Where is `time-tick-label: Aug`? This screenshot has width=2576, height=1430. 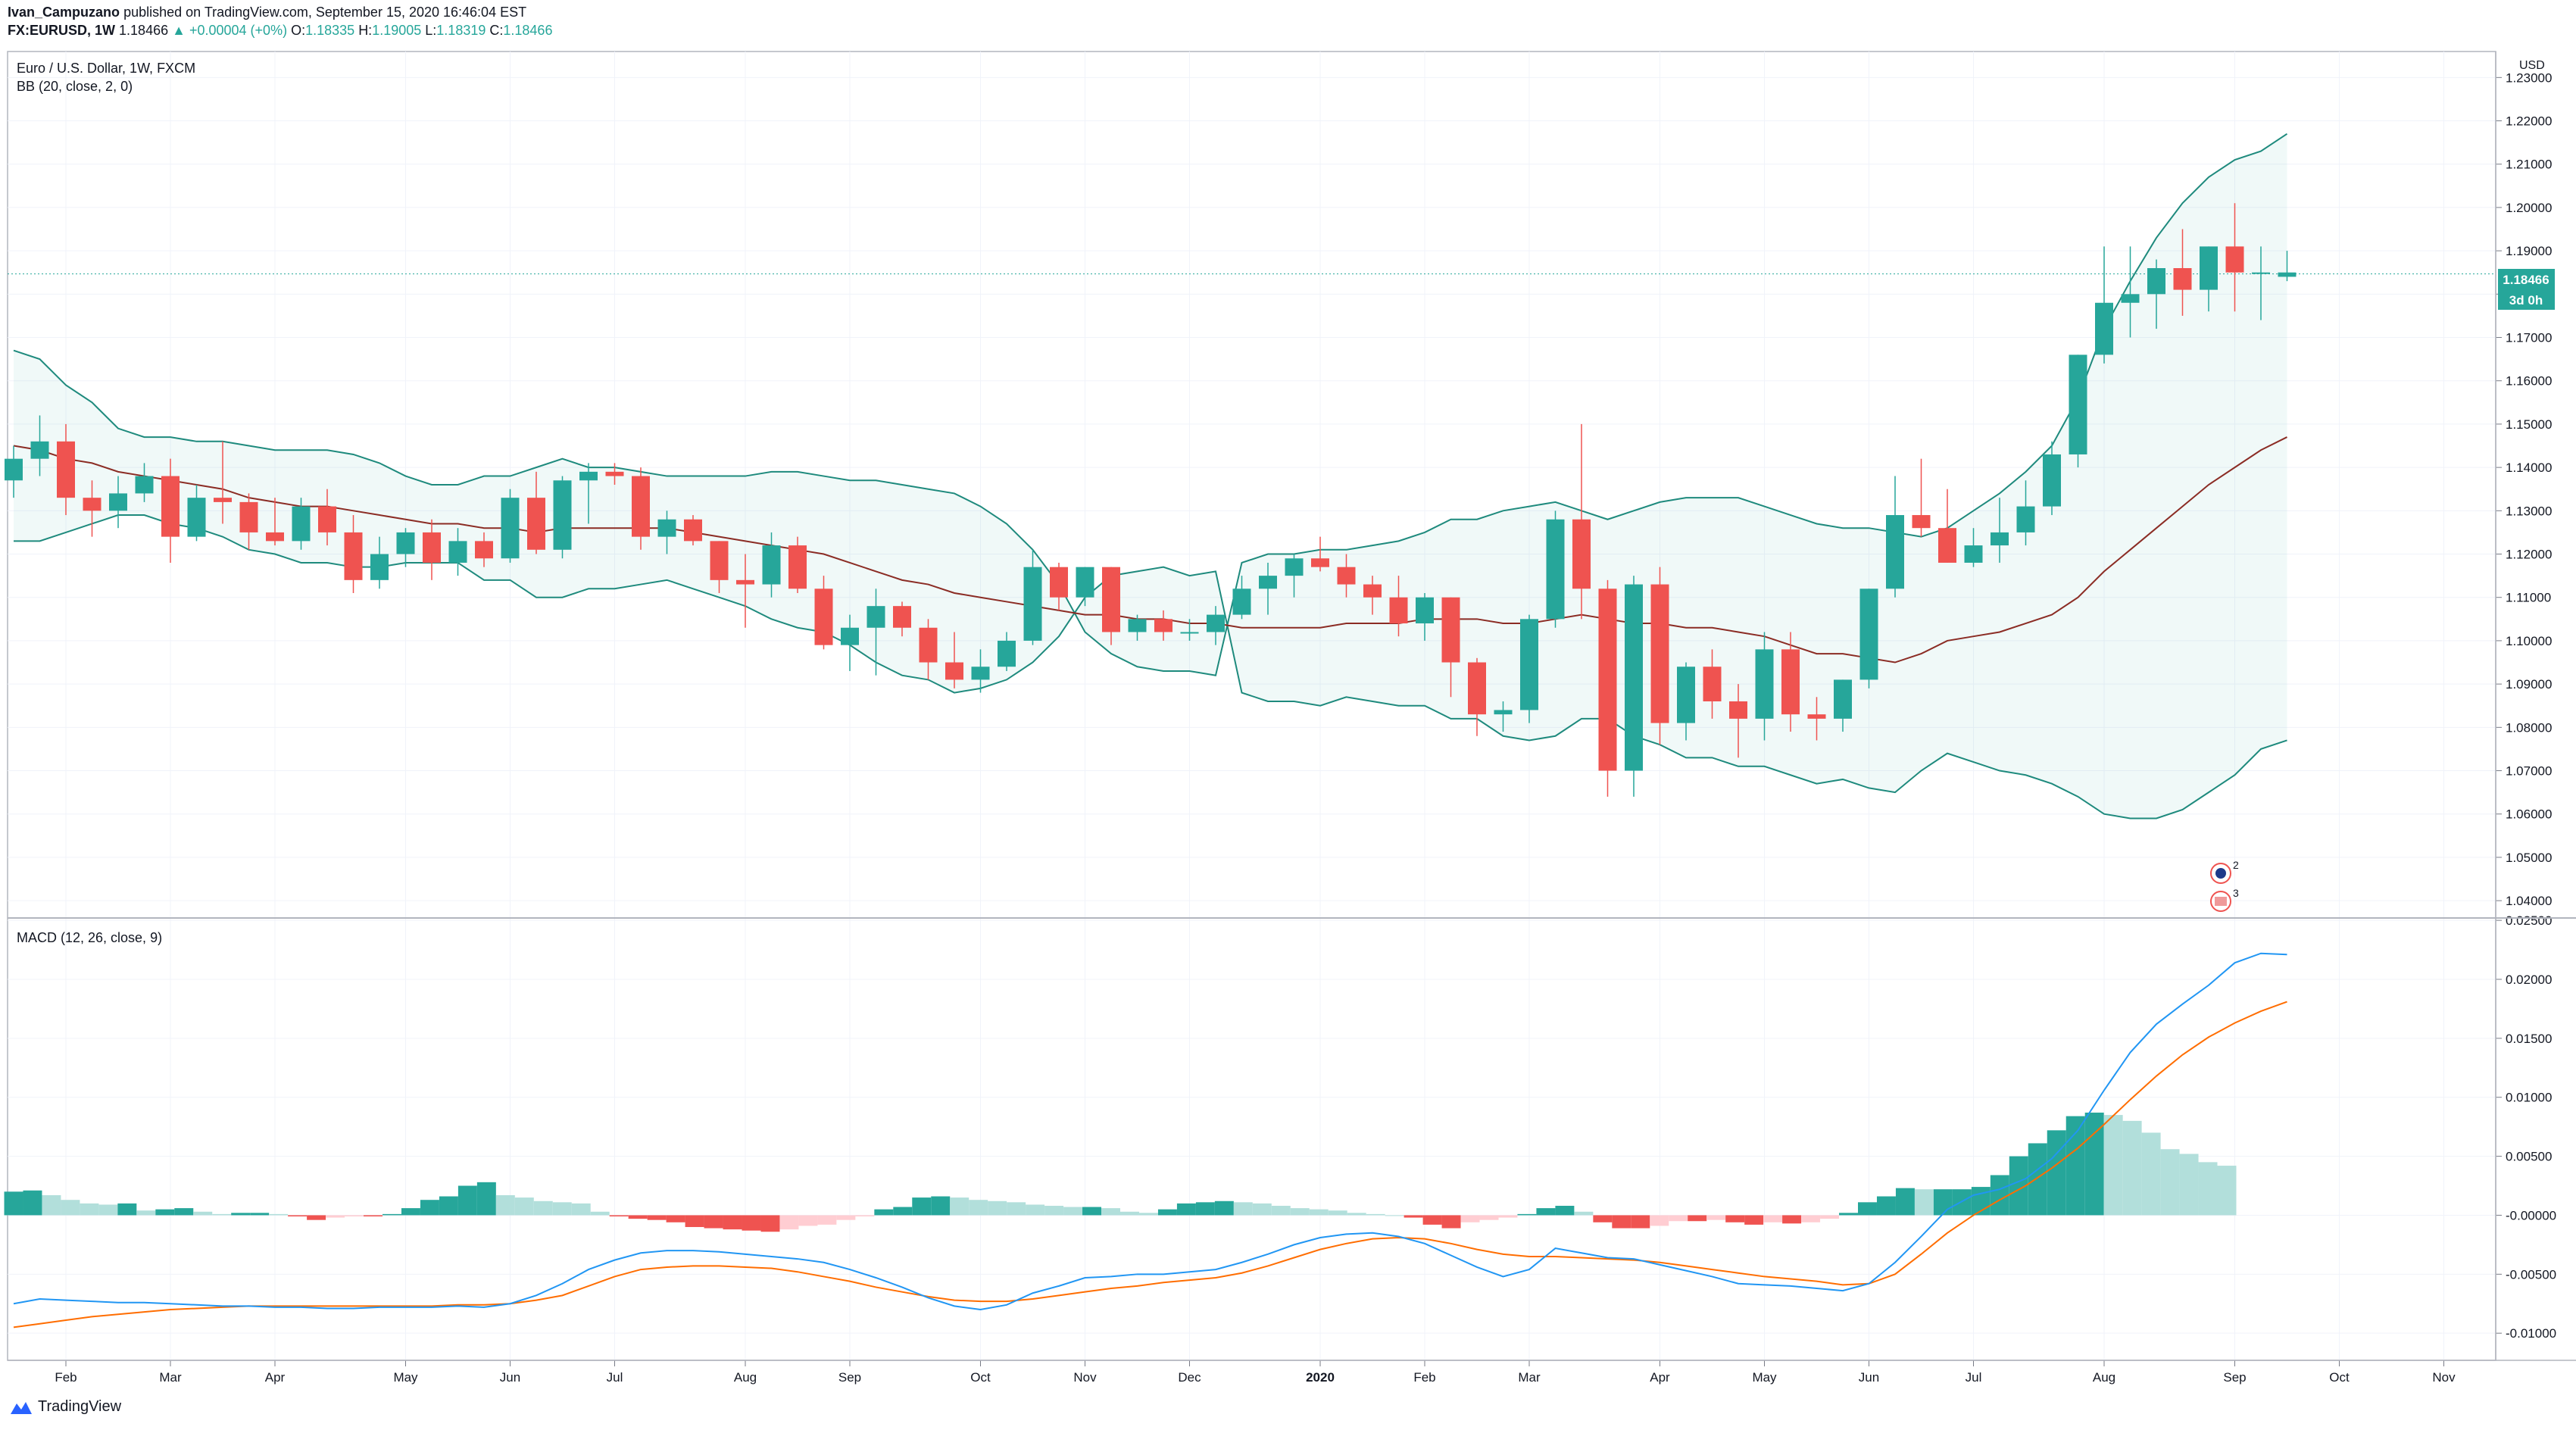
time-tick-label: Aug is located at coordinates (746, 1378).